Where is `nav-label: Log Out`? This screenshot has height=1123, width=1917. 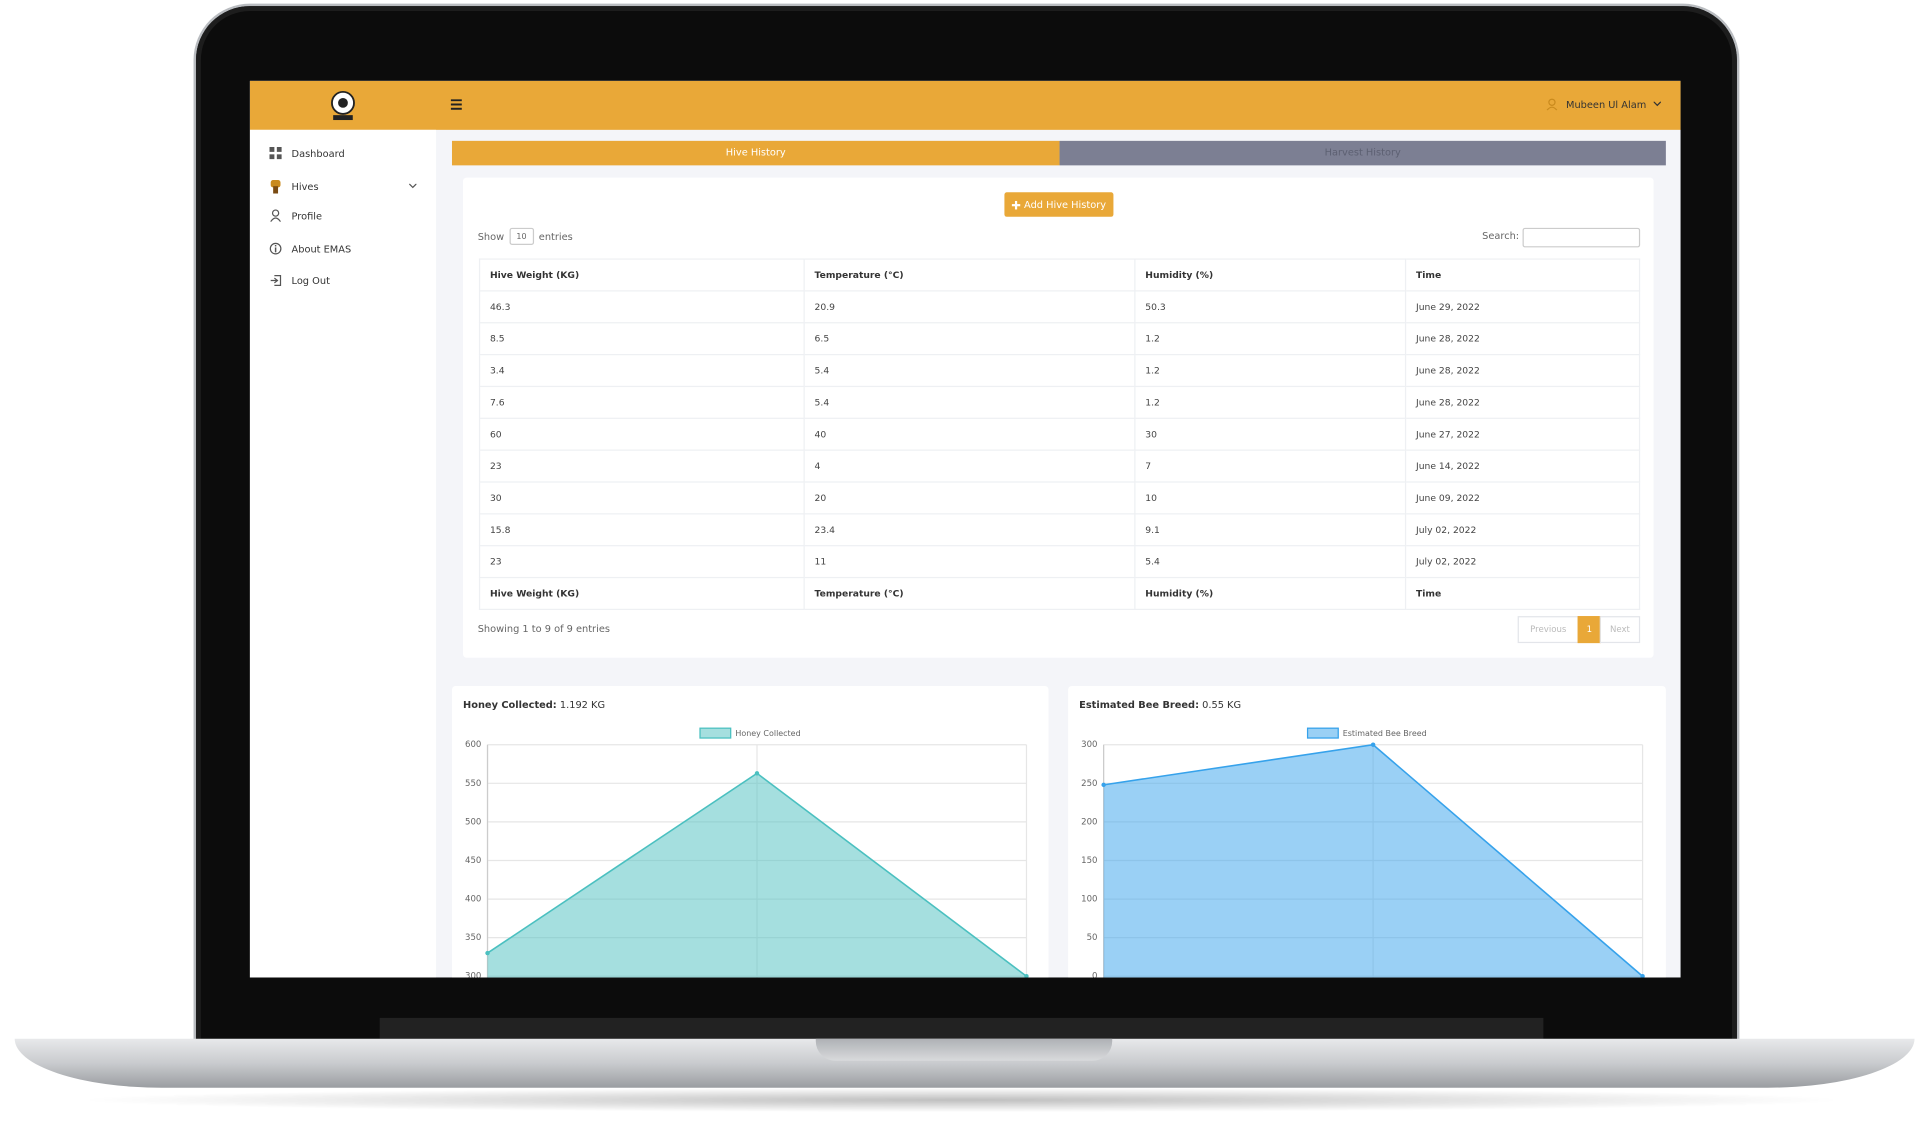
nav-label: Log Out is located at coordinates (310, 280).